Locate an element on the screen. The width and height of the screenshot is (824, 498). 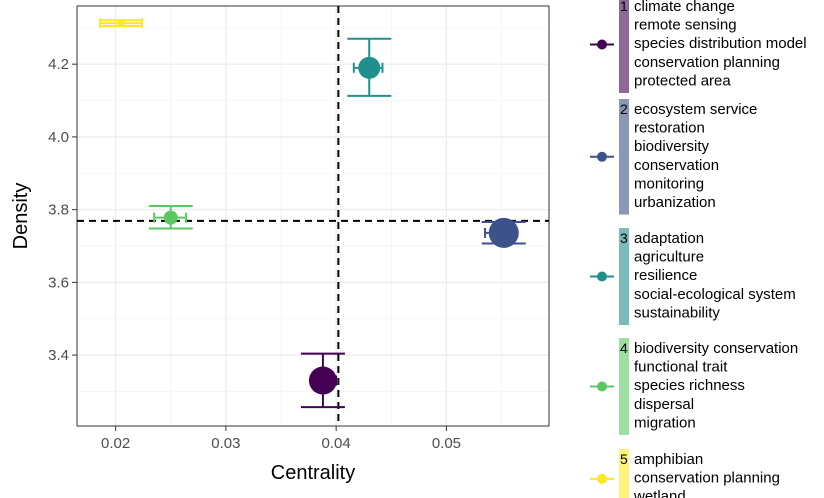
cluster-3-point is located at coordinates (369, 67).